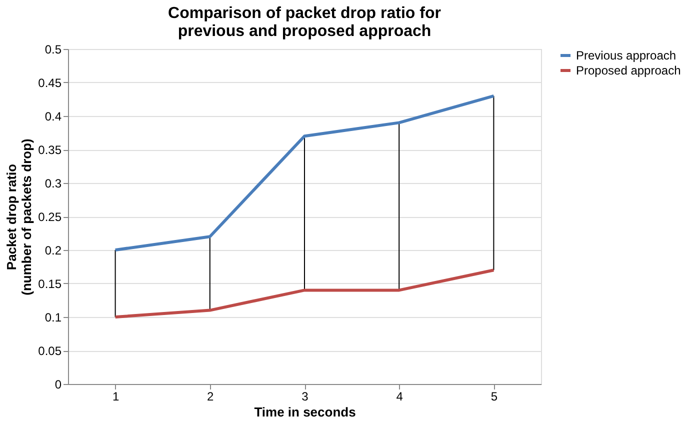 Image resolution: width=686 pixels, height=424 pixels. Describe the element at coordinates (50, 351) in the screenshot. I see `y-tick-label: 0.05` at that location.